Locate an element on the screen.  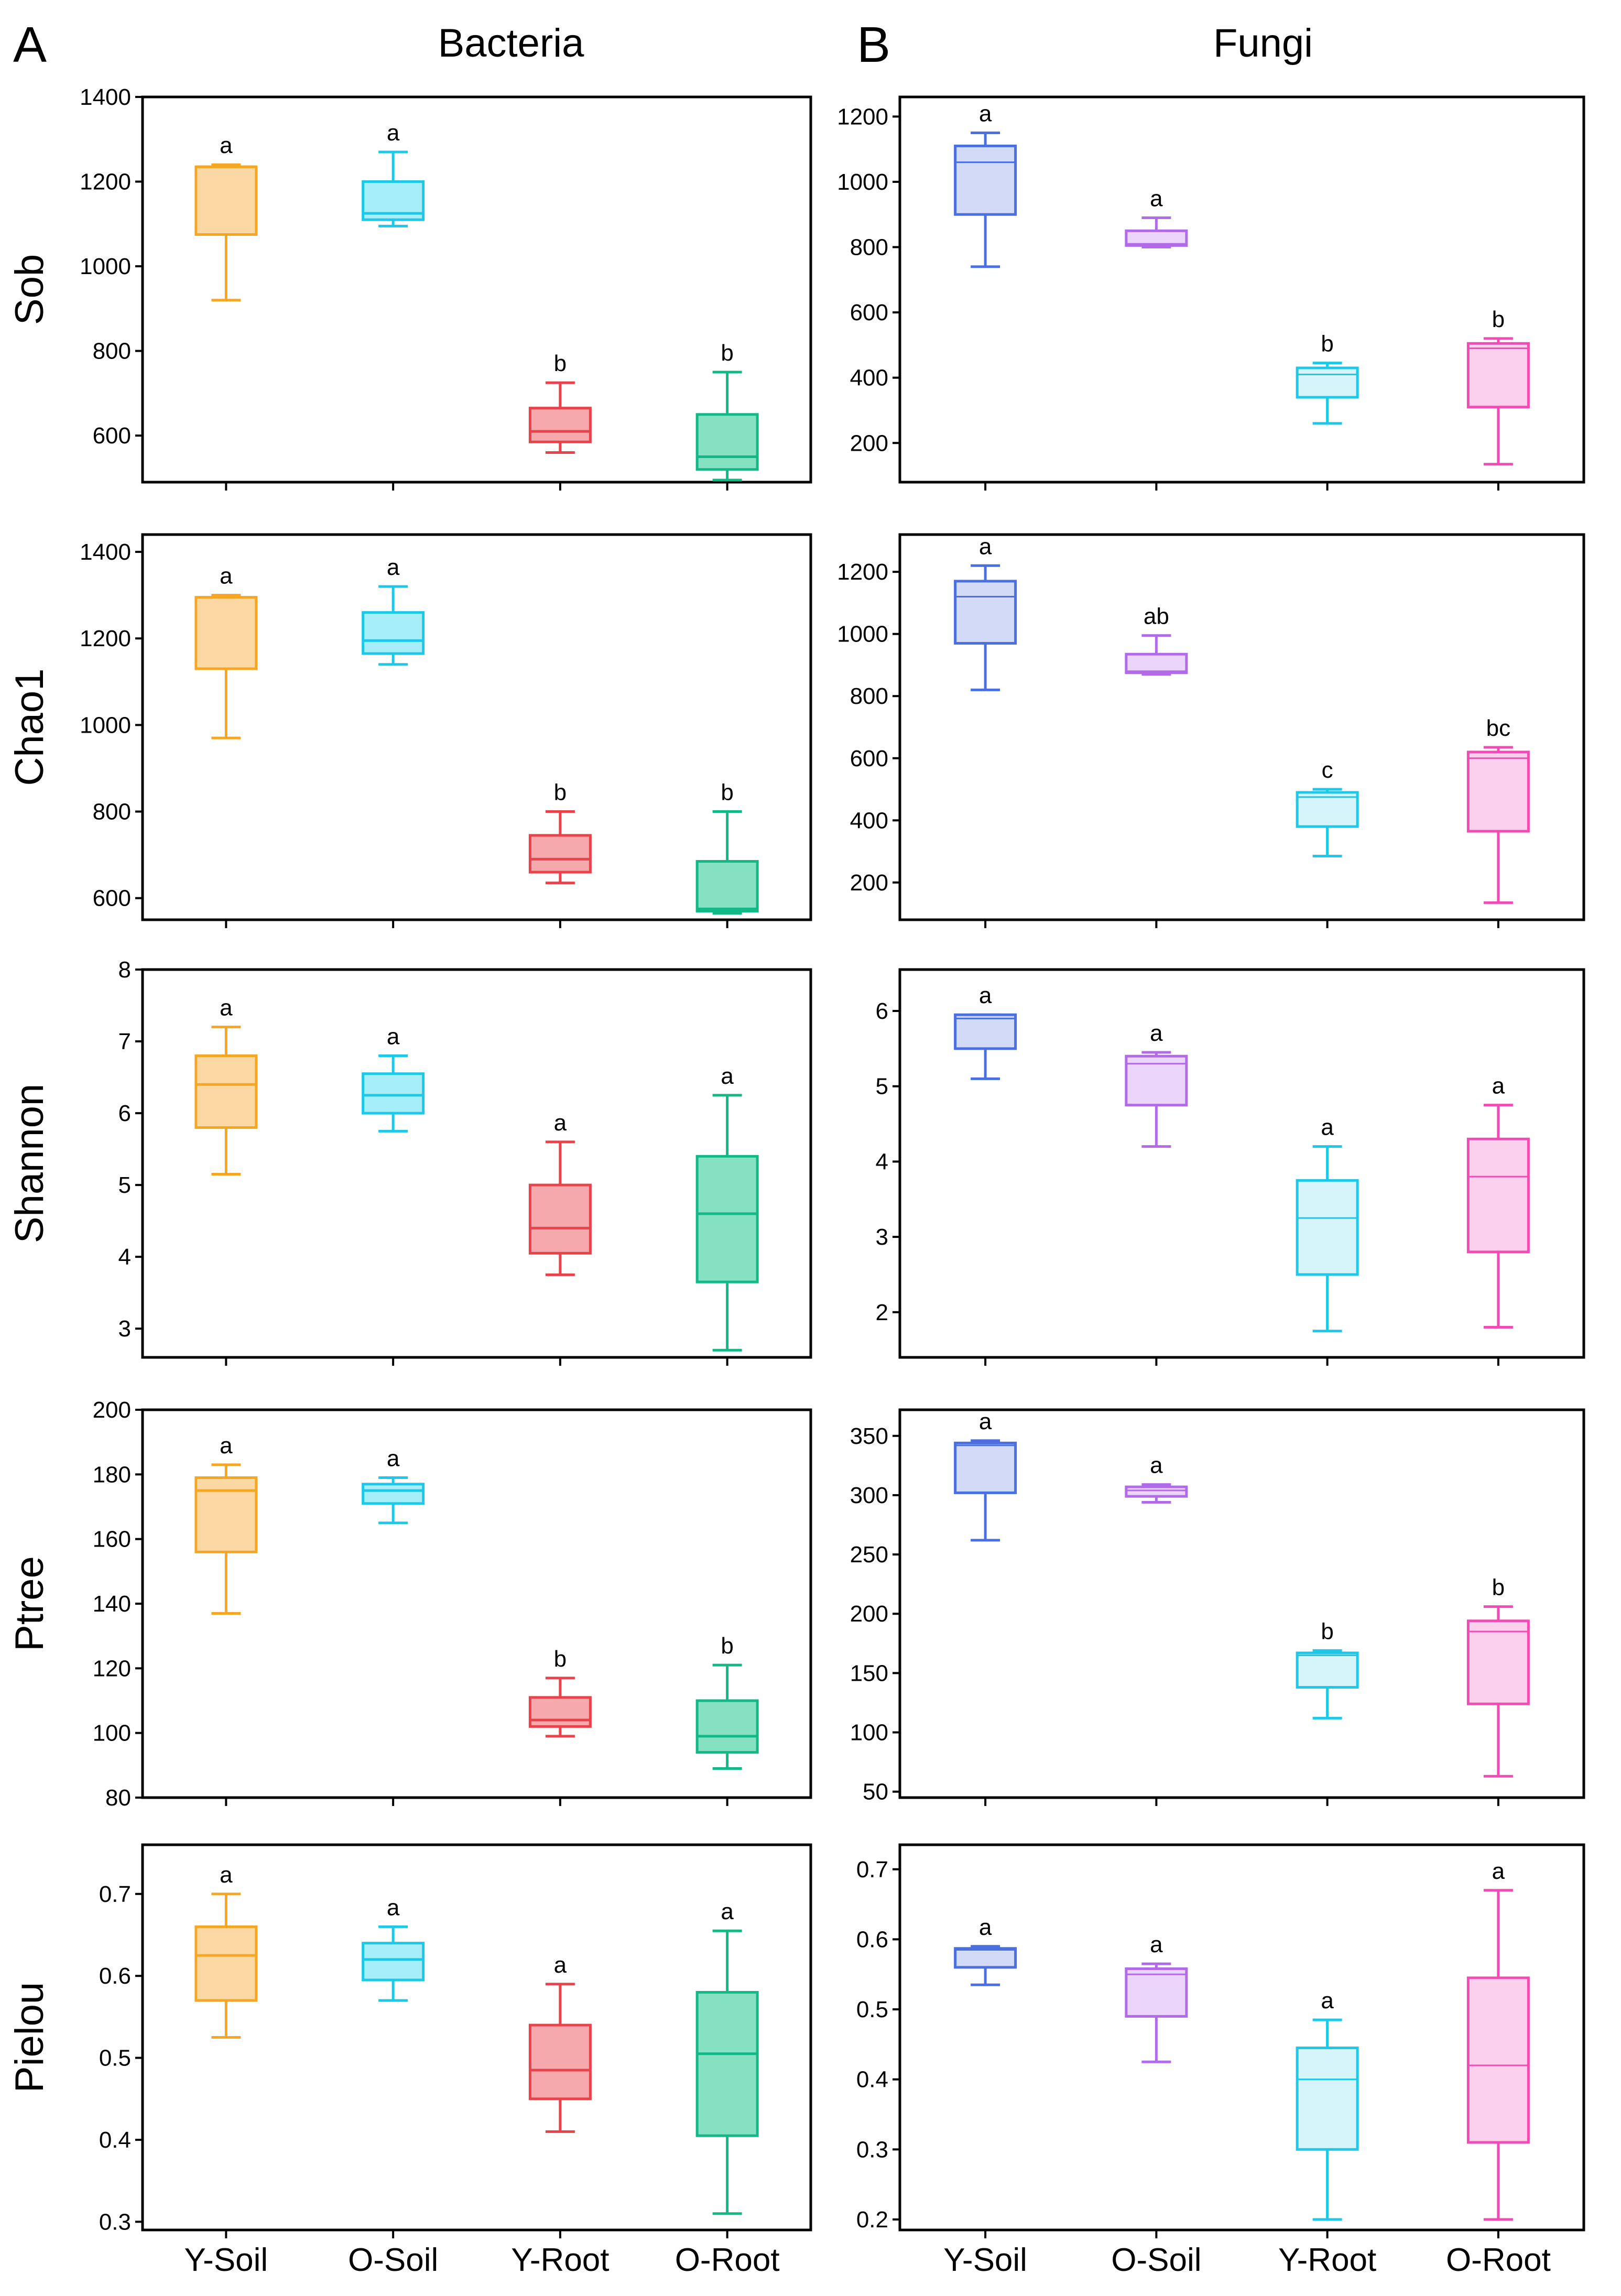
y-tick-label: 2 is located at coordinates (882, 1313).